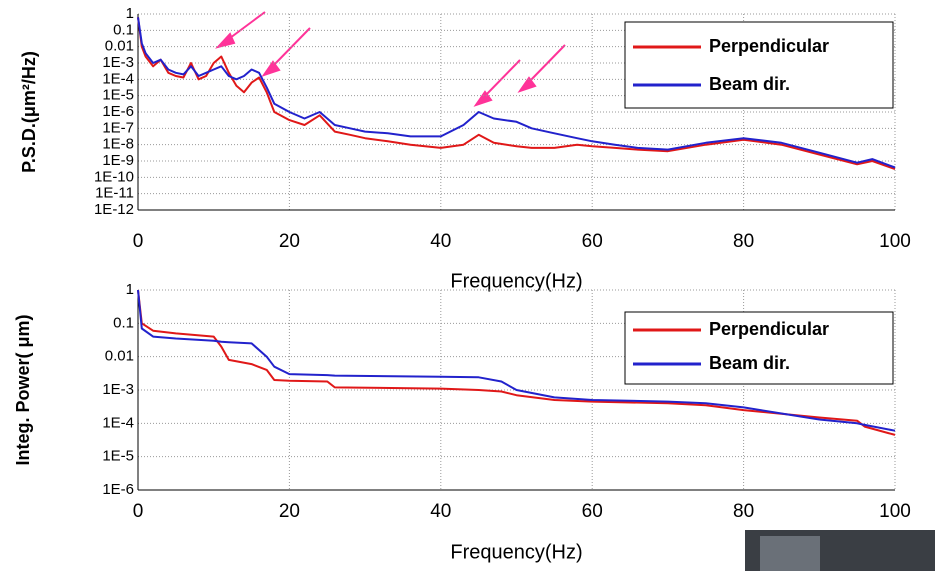  I want to click on annotation-arrows, so click(390, 59).